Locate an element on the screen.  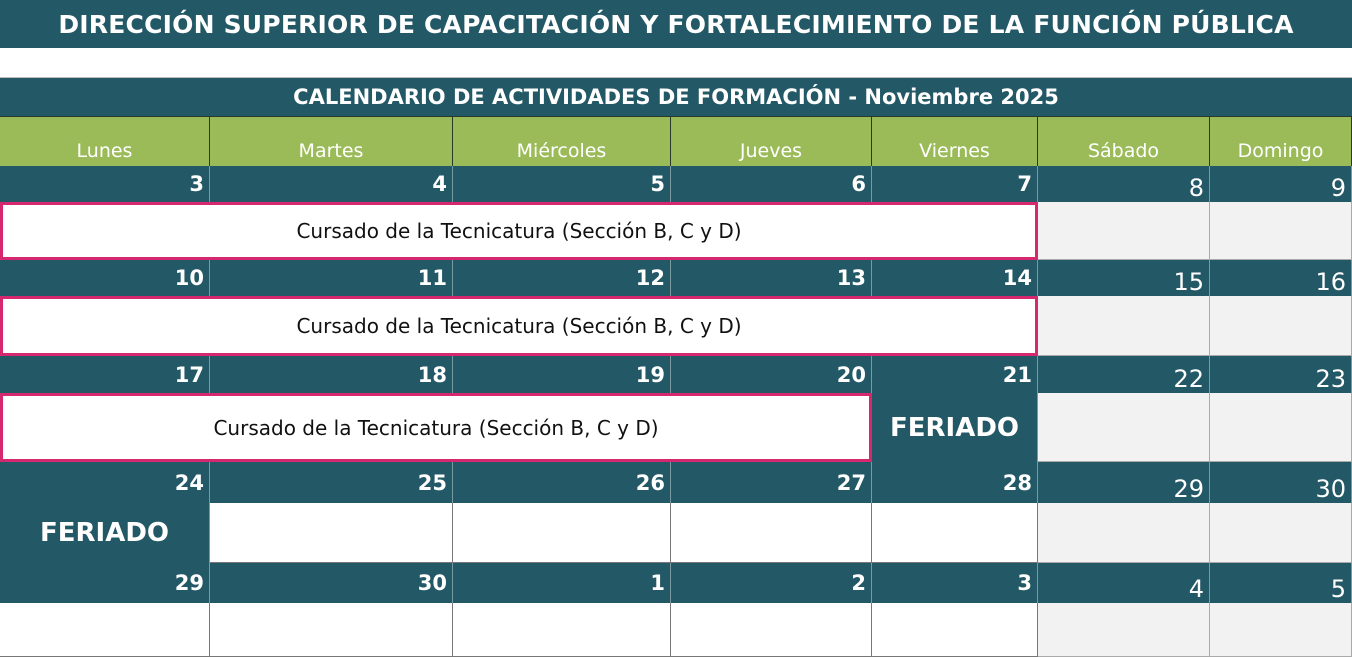
date-number: 23 is located at coordinates (1281, 374).